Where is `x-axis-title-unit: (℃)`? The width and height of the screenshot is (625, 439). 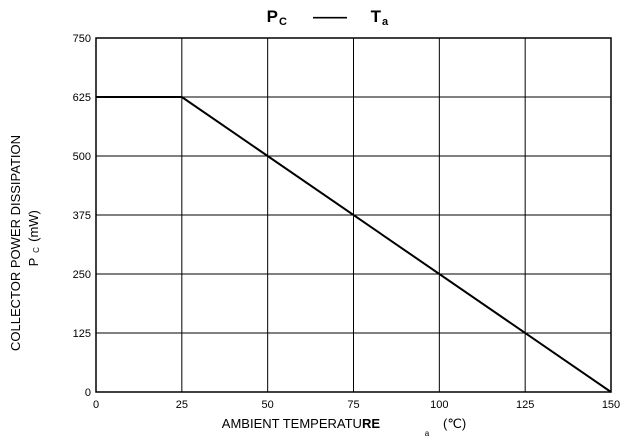
x-axis-title-unit: (℃) is located at coordinates (454, 423).